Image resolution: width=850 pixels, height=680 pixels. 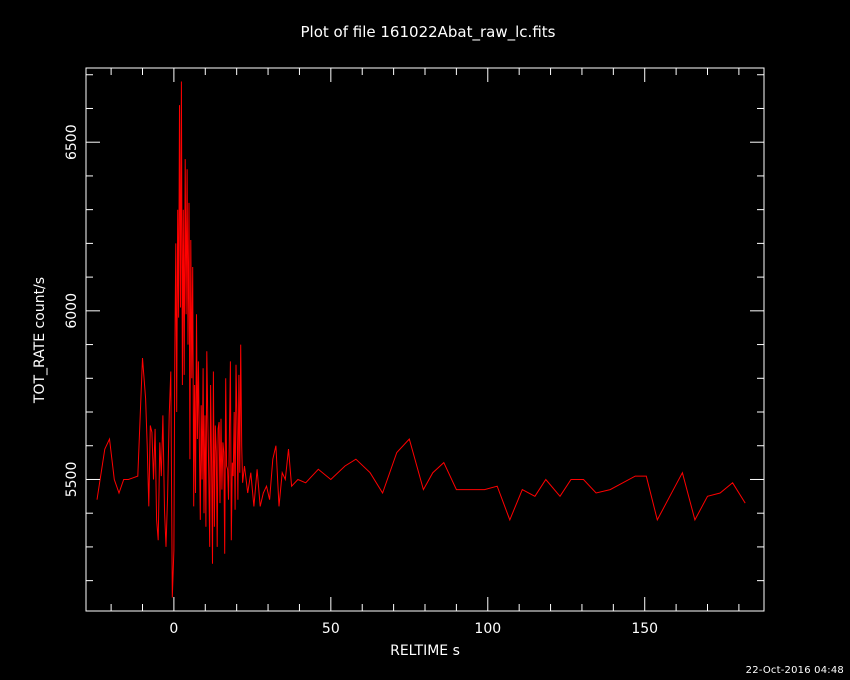 What do you see at coordinates (331, 629) in the screenshot?
I see `x-tick-label: 50` at bounding box center [331, 629].